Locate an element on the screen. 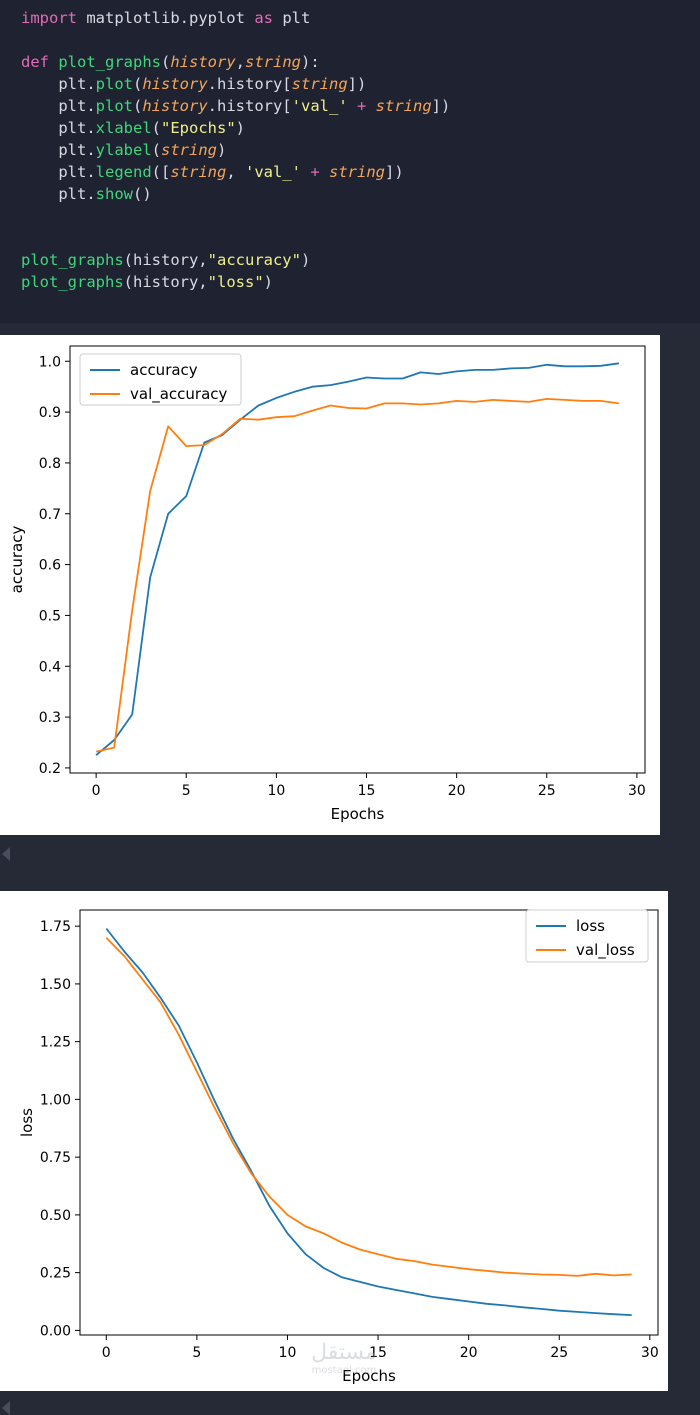  code-token: + is located at coordinates (361, 106).